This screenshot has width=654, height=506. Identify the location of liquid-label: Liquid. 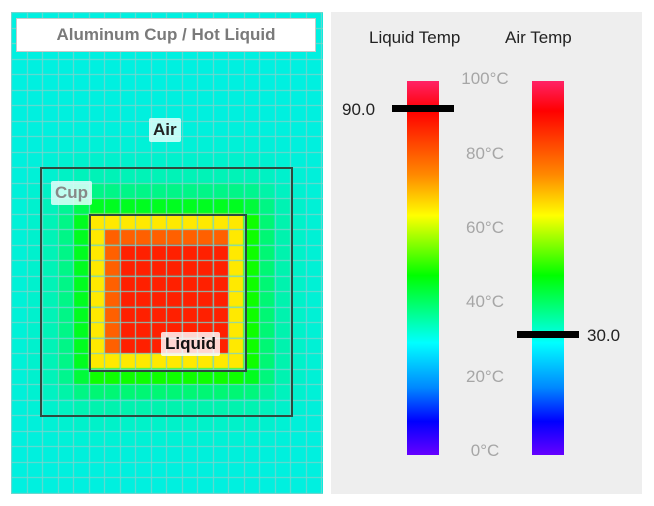
(190, 344).